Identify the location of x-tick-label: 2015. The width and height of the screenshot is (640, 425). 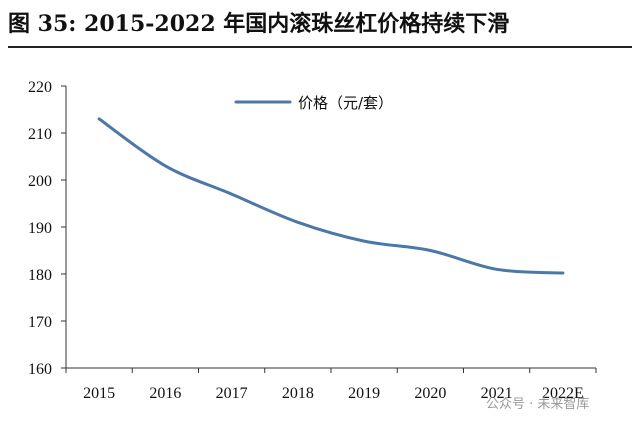
(99, 393).